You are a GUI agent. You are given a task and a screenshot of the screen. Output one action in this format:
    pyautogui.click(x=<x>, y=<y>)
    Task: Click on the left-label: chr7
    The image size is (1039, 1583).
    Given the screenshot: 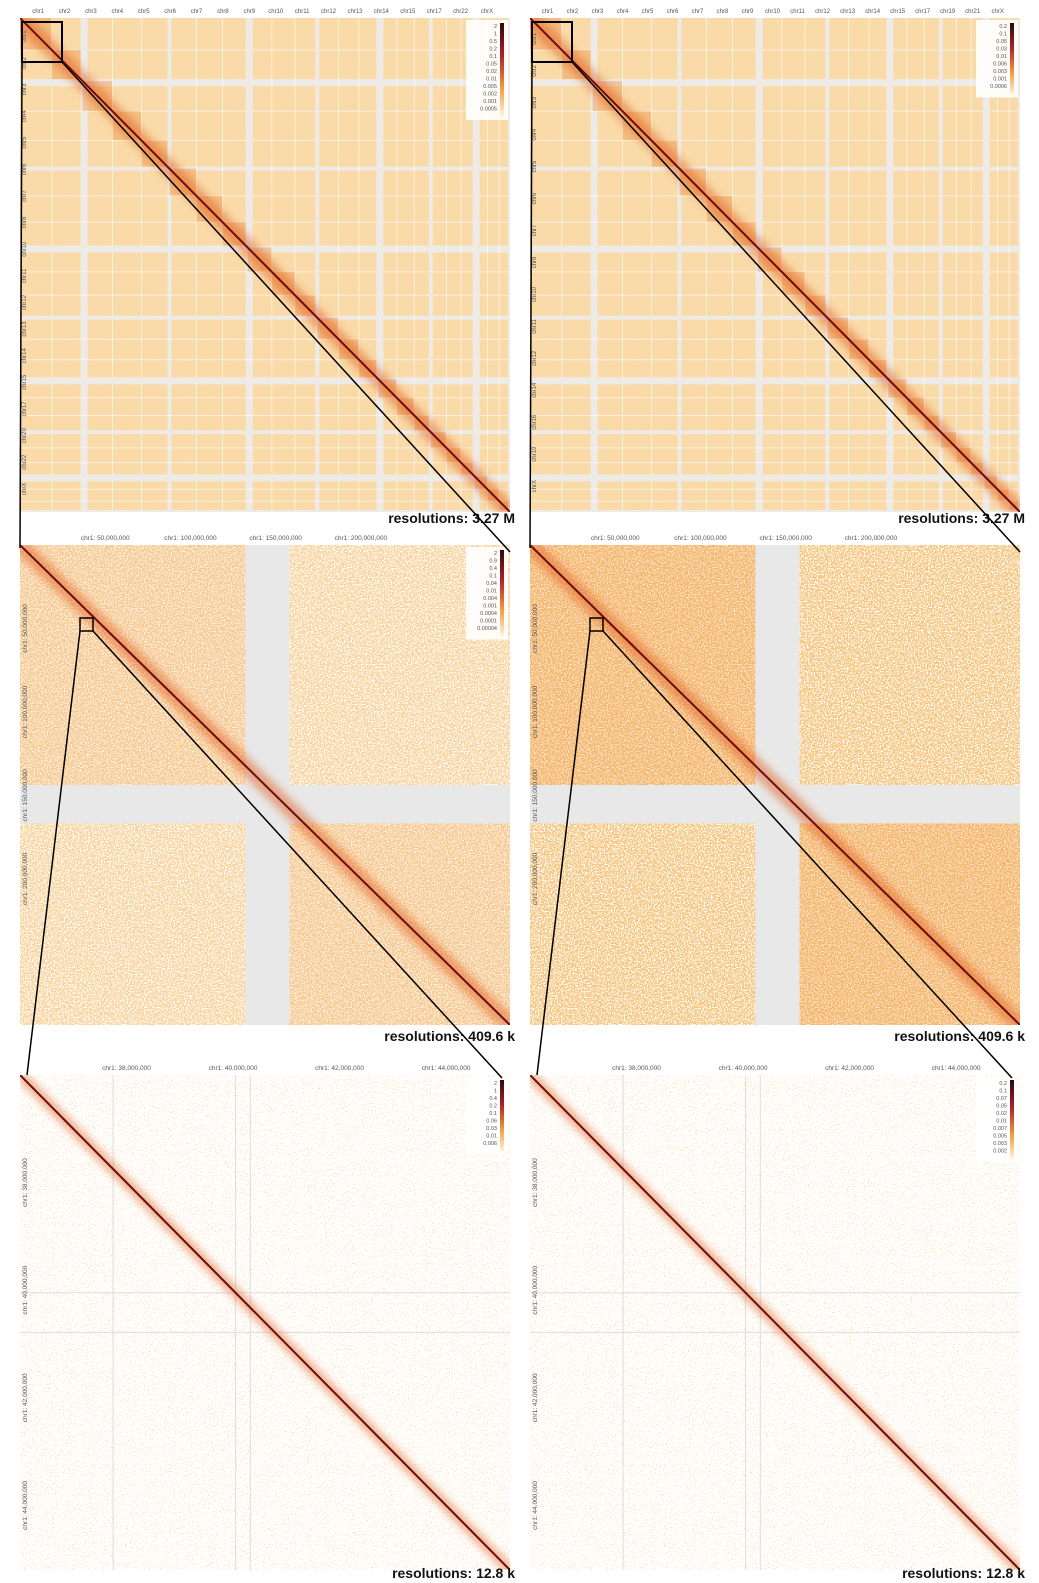 What is the action you would take?
    pyautogui.click(x=25, y=195)
    